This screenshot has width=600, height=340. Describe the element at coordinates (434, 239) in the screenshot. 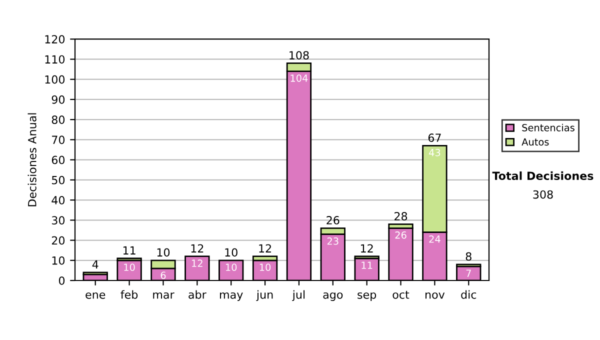

I see `data-label: 24` at that location.